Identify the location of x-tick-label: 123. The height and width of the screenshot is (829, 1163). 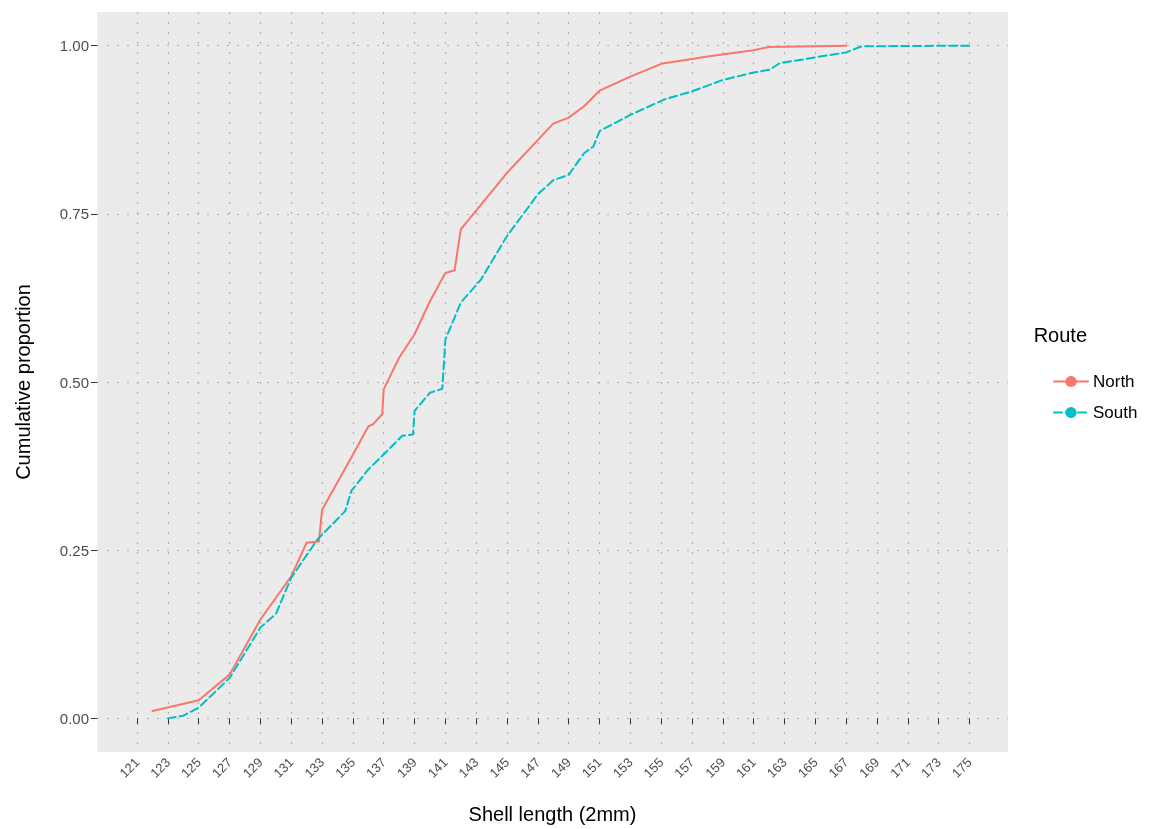
(160, 767).